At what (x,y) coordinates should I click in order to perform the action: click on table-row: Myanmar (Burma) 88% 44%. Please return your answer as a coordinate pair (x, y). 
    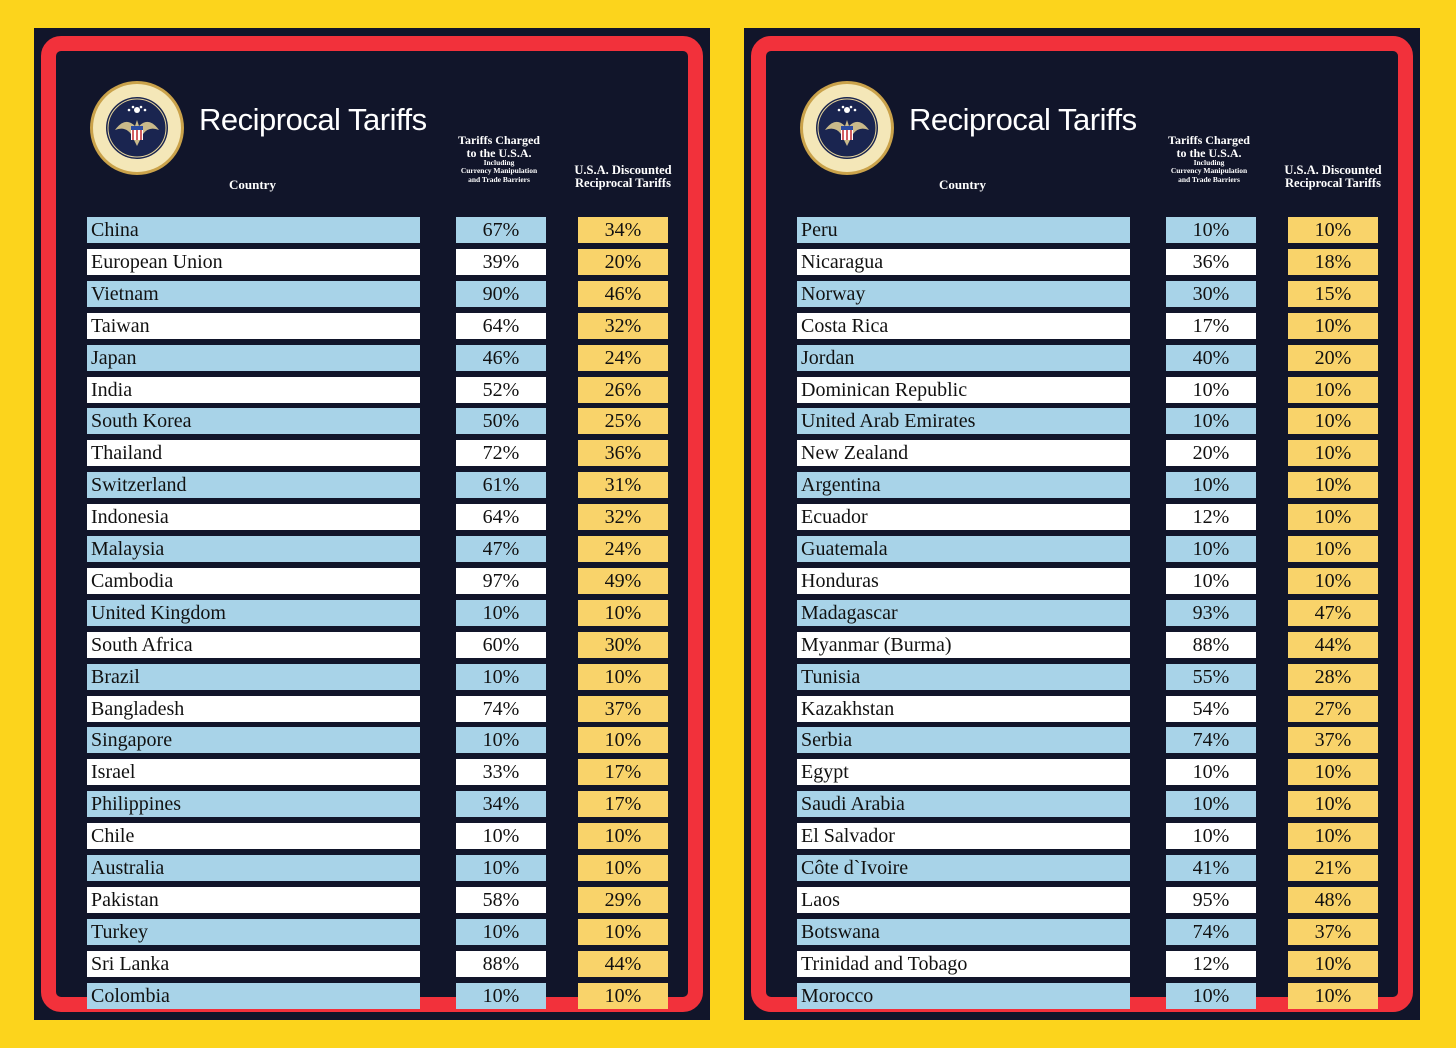
    Looking at the image, I should click on (1089, 644).